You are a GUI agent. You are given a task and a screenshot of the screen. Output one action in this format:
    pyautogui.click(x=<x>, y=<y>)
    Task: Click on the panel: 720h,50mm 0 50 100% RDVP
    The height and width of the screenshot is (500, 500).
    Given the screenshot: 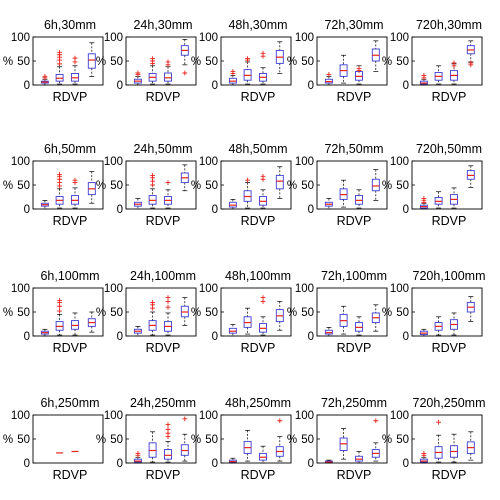 What is the action you would take?
    pyautogui.click(x=432, y=185)
    